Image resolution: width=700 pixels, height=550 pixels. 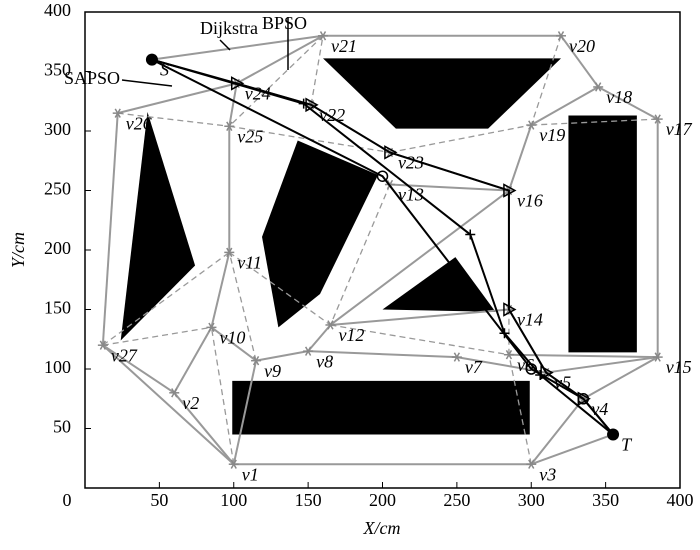 What do you see at coordinates (525, 365) in the screenshot?
I see `node-label: v6` at bounding box center [525, 365].